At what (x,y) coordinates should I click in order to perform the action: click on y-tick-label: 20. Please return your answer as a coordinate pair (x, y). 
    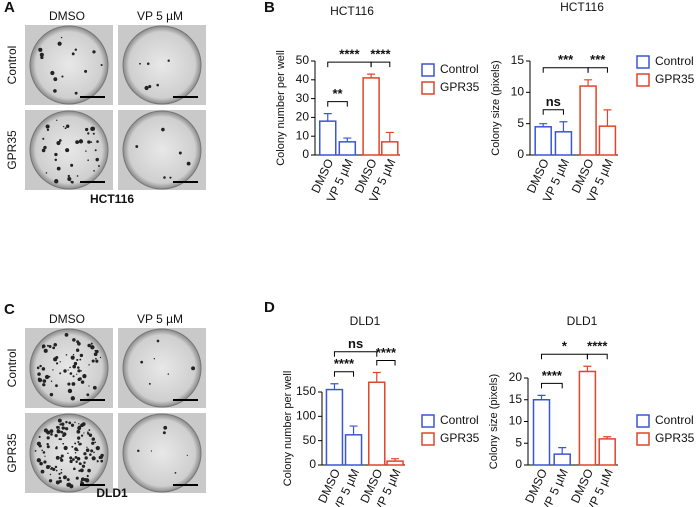
    Looking at the image, I should click on (516, 377).